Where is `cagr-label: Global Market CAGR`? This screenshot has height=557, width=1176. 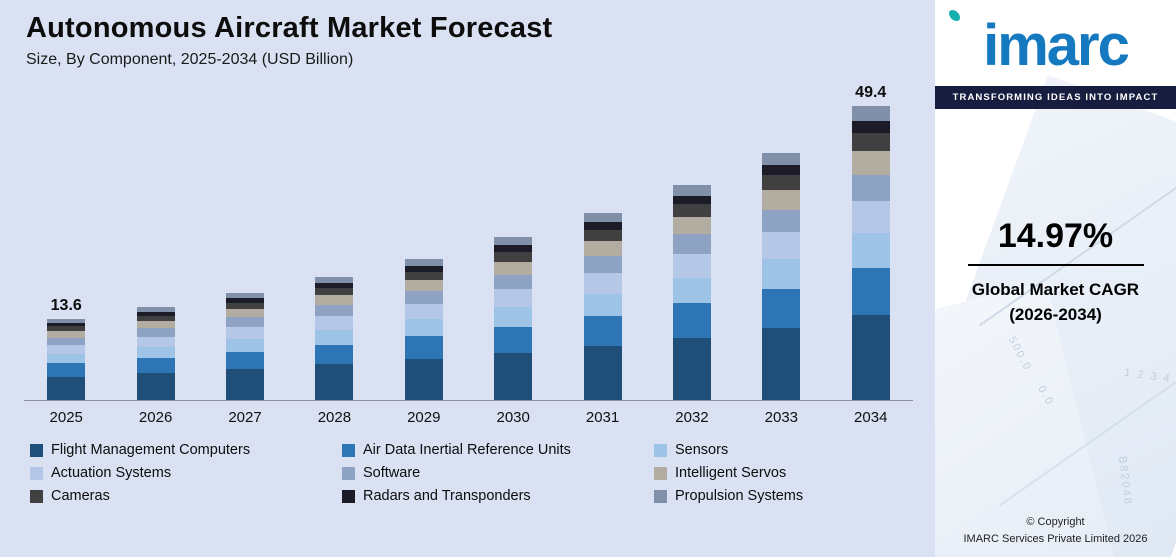
cagr-label: Global Market CAGR is located at coordinates (1055, 289).